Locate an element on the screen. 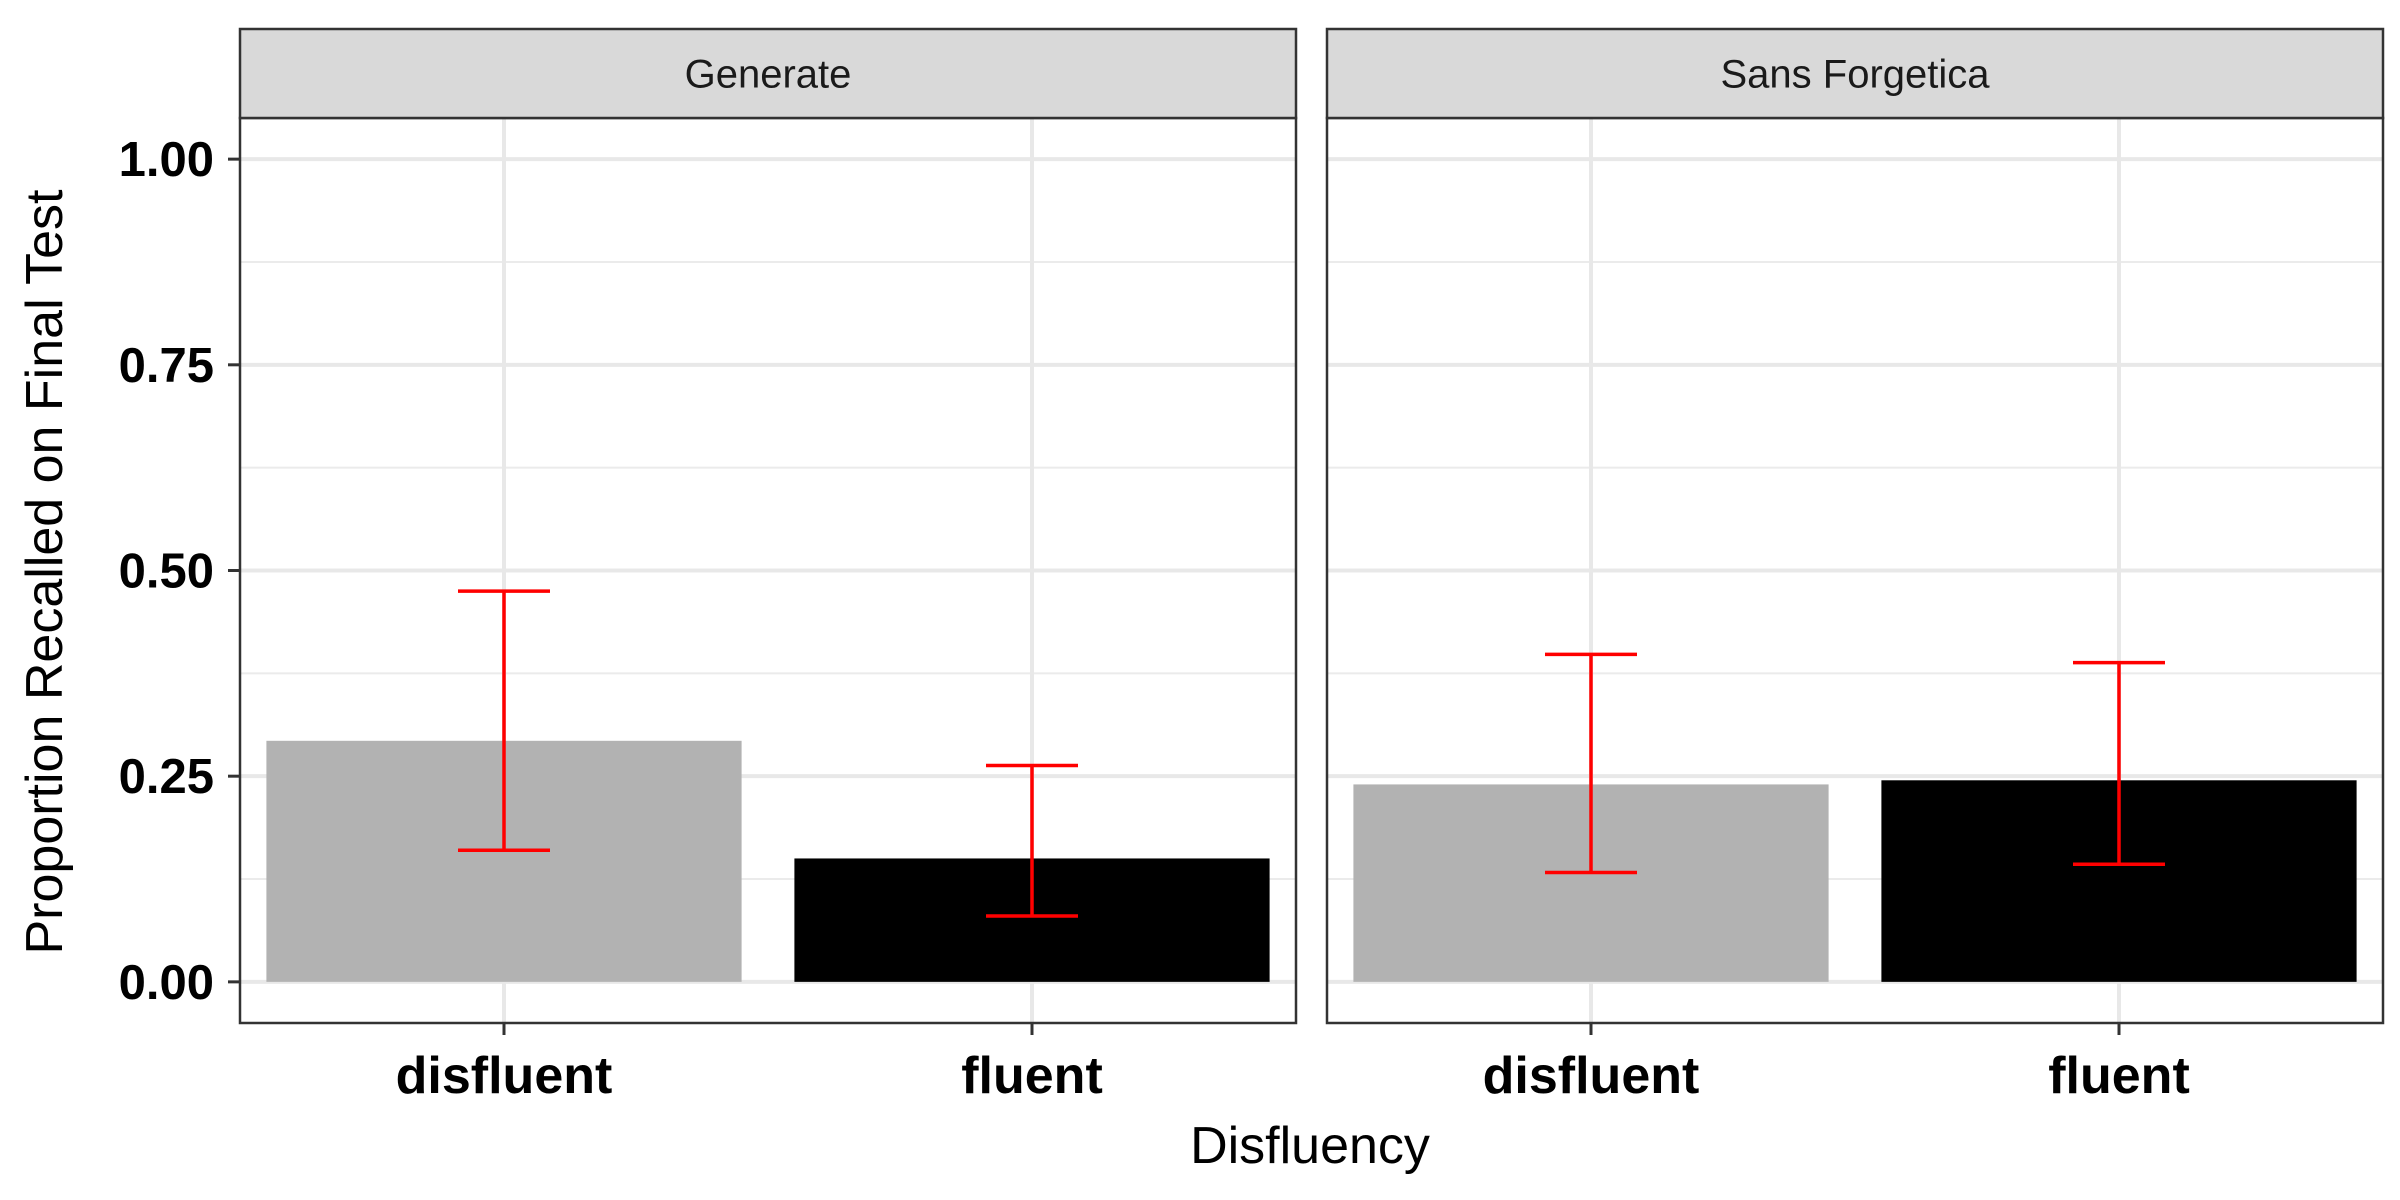 This screenshot has width=2400, height=1200. y-axis: 0.00 0.25 0.50 0.75 1.00 is located at coordinates (179, 571).